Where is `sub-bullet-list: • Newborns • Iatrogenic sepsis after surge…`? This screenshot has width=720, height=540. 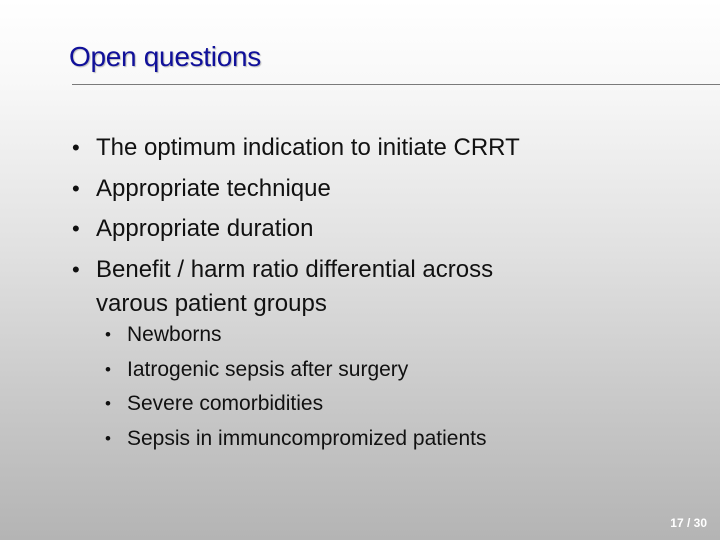 sub-bullet-list: • Newborns • Iatrogenic sepsis after surge… is located at coordinates (295, 387).